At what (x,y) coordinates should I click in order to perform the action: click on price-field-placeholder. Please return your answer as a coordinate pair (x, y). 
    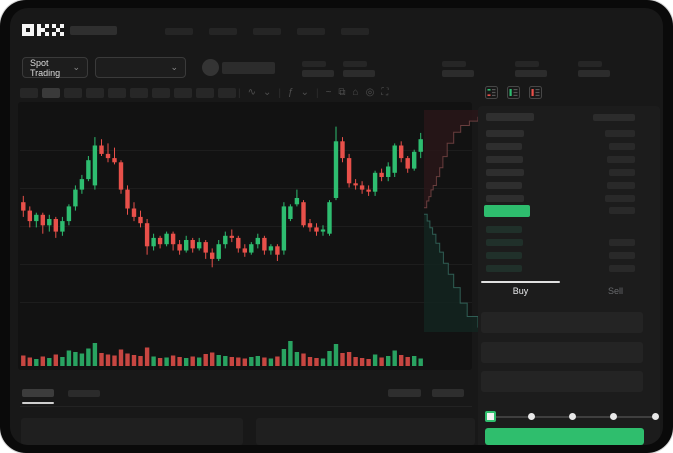
    Looking at the image, I should click on (562, 322).